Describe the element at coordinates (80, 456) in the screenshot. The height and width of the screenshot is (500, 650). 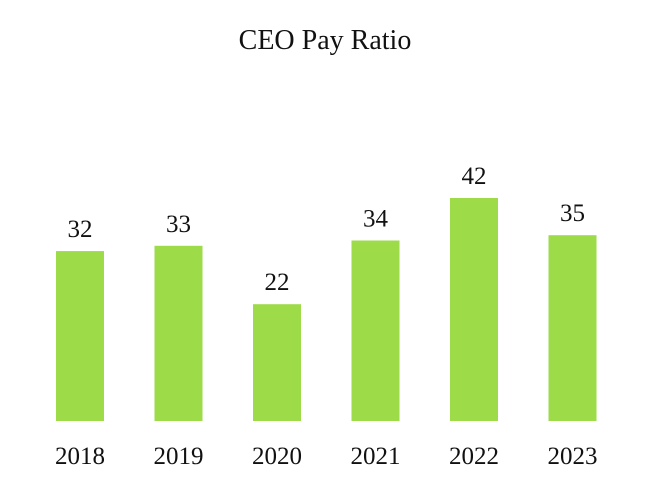
I see `x-tick-label-2018: 2018` at that location.